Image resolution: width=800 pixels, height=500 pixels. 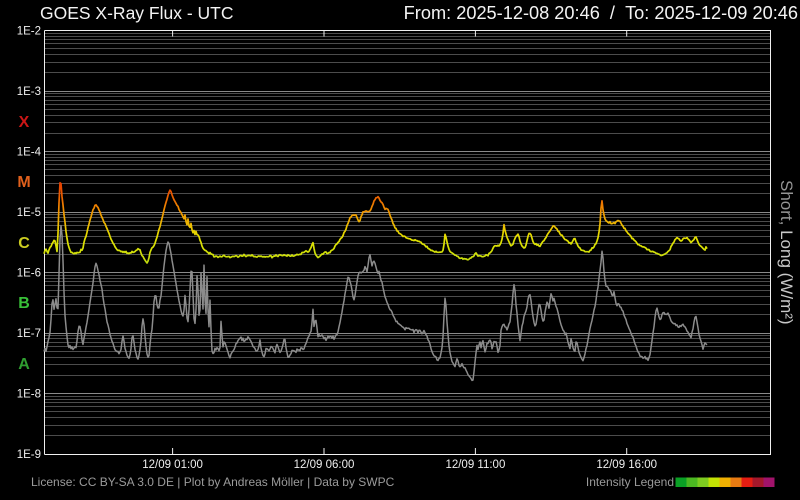 What do you see at coordinates (630, 482) in the screenshot?
I see `svg-text: Intensity Legend` at bounding box center [630, 482].